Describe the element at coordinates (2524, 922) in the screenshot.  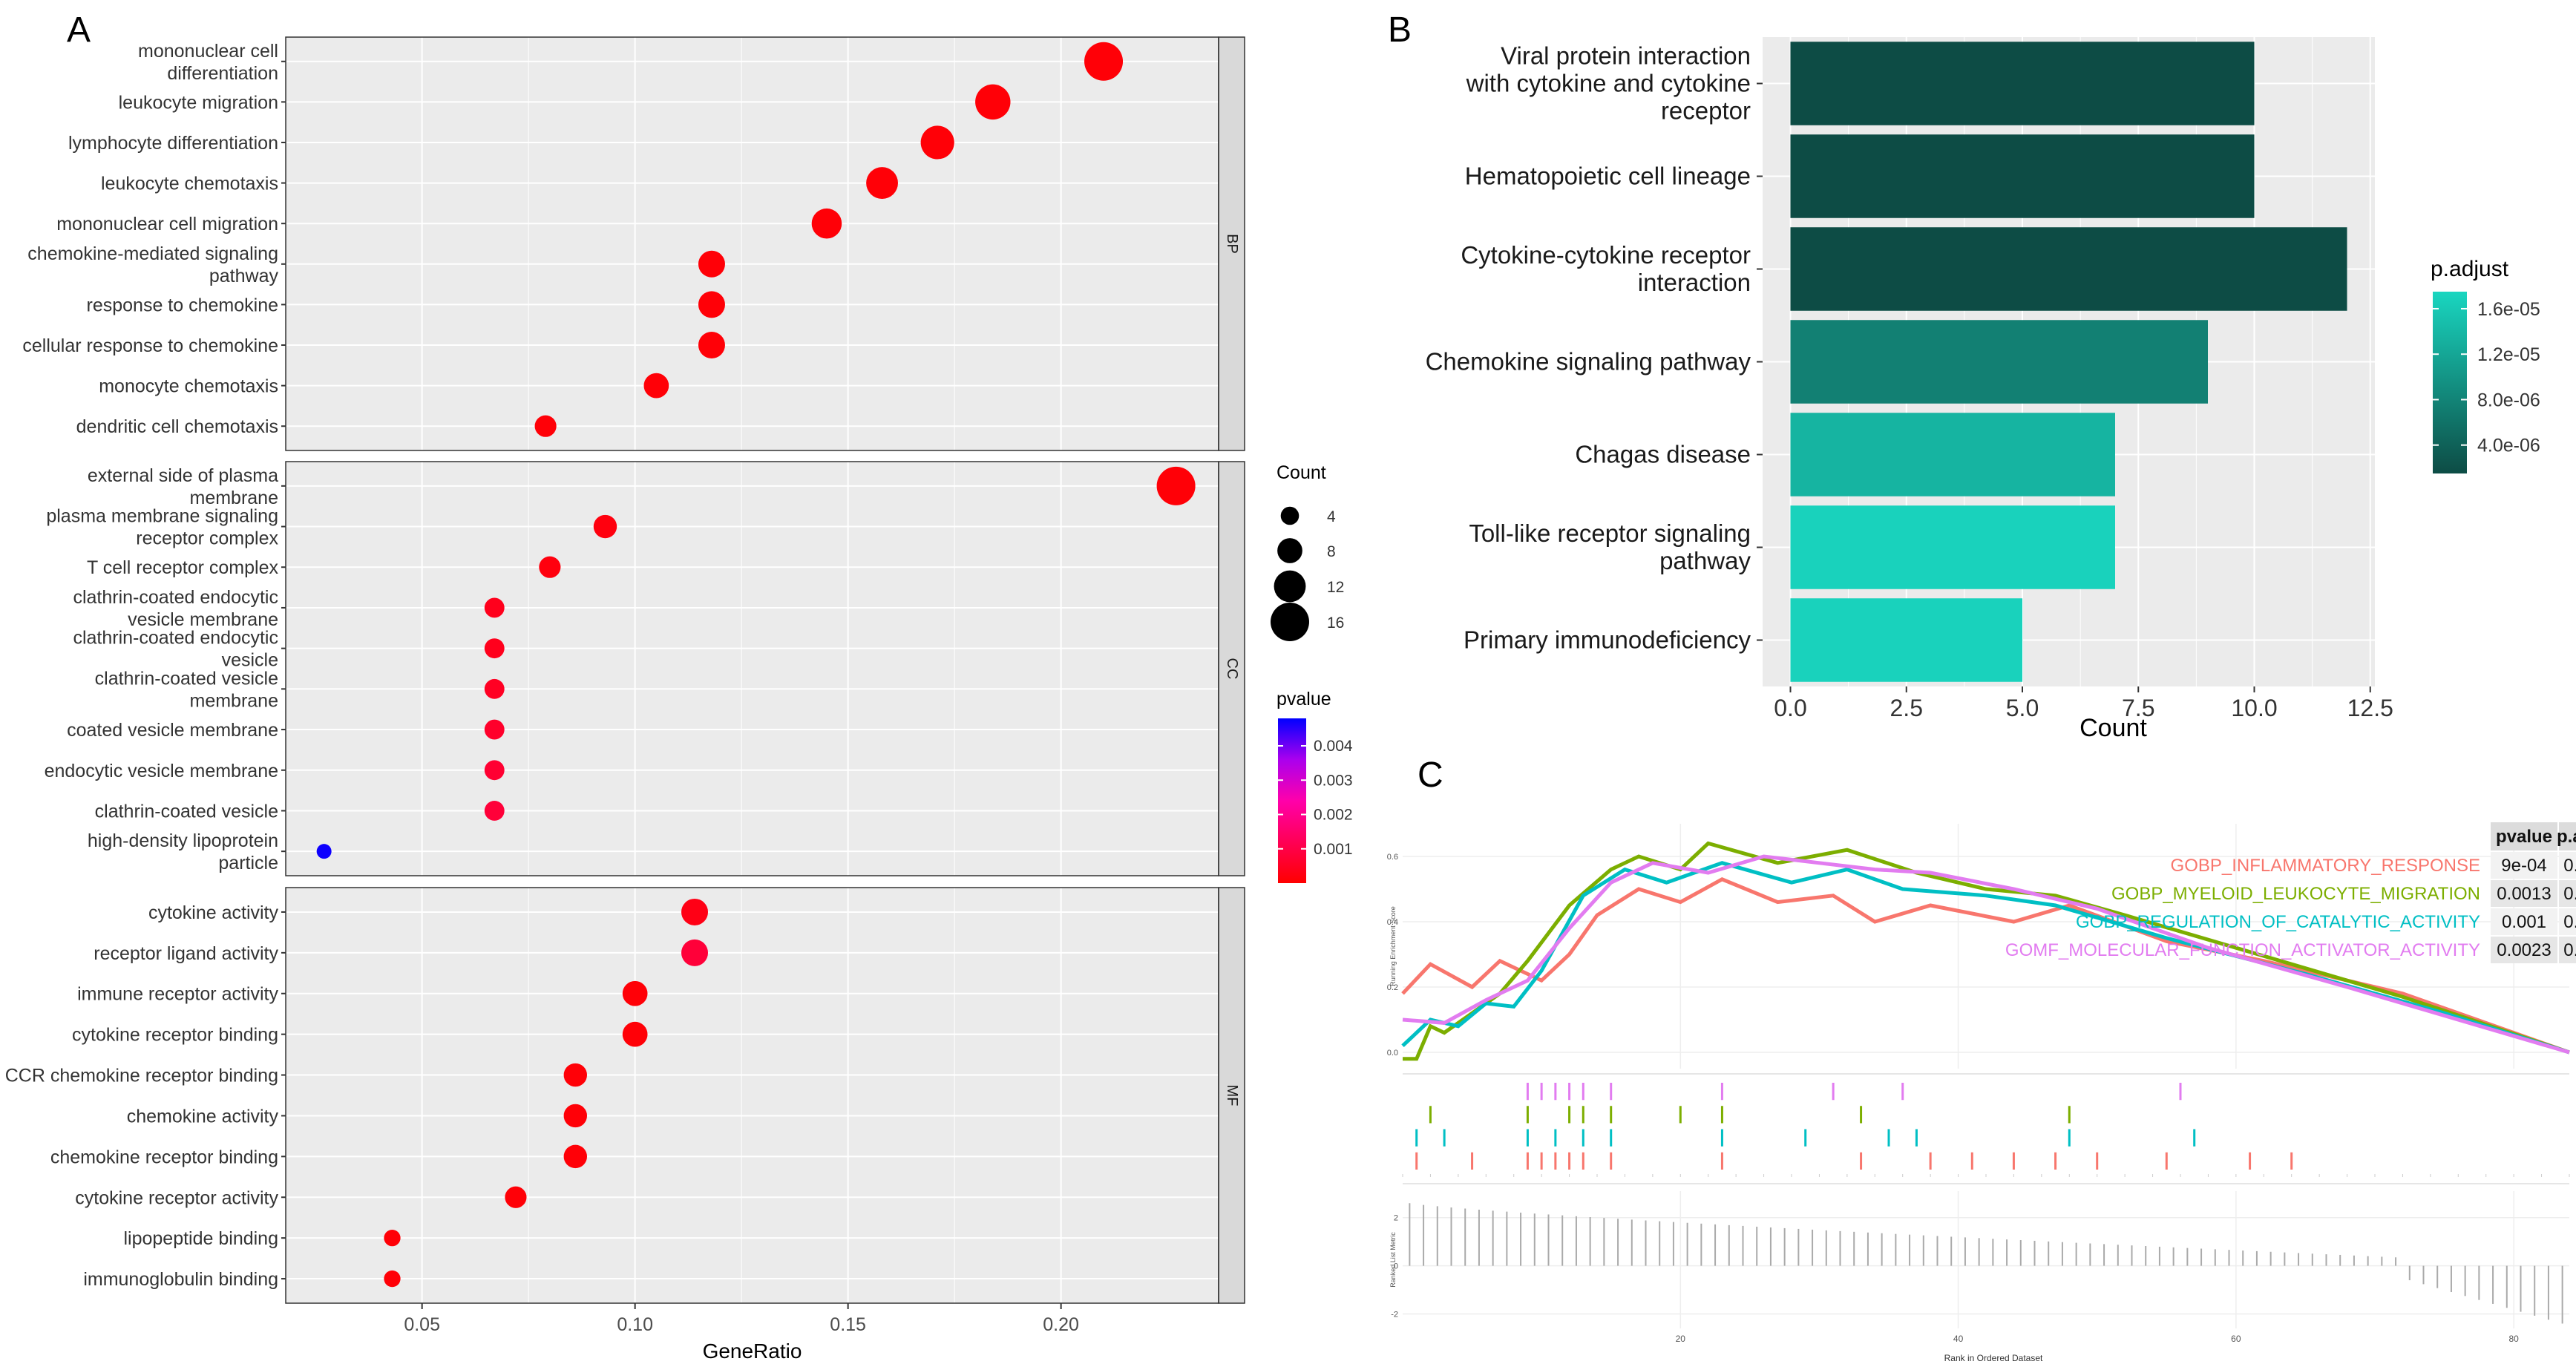
I see `table-pvalue: 0.001` at that location.